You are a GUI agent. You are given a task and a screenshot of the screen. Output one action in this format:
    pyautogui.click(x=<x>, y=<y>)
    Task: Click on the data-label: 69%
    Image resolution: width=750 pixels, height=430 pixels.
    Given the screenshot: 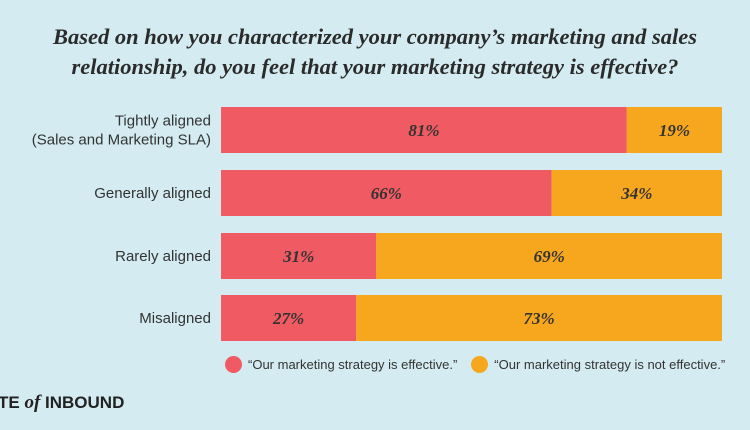 What is the action you would take?
    pyautogui.click(x=549, y=256)
    